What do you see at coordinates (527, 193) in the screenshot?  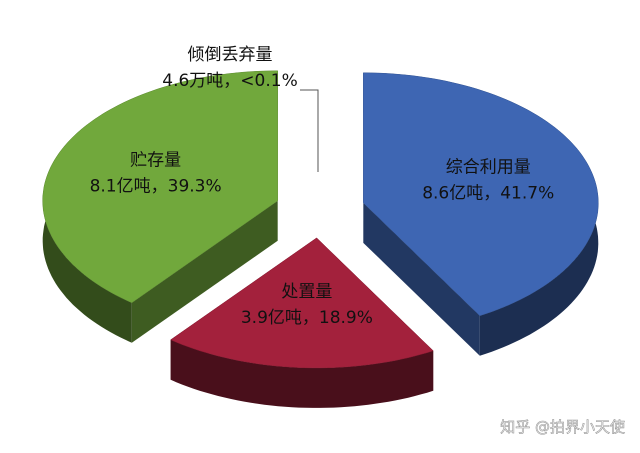 I see `percent-label: 41.7%` at bounding box center [527, 193].